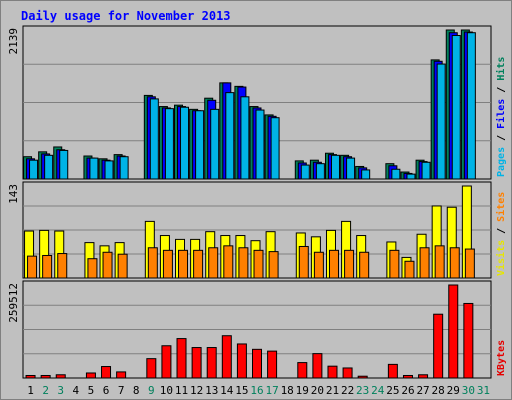 The width and height of the screenshot is (512, 400). I want to click on chart-title: Daily usage for November 2013, so click(126, 16).